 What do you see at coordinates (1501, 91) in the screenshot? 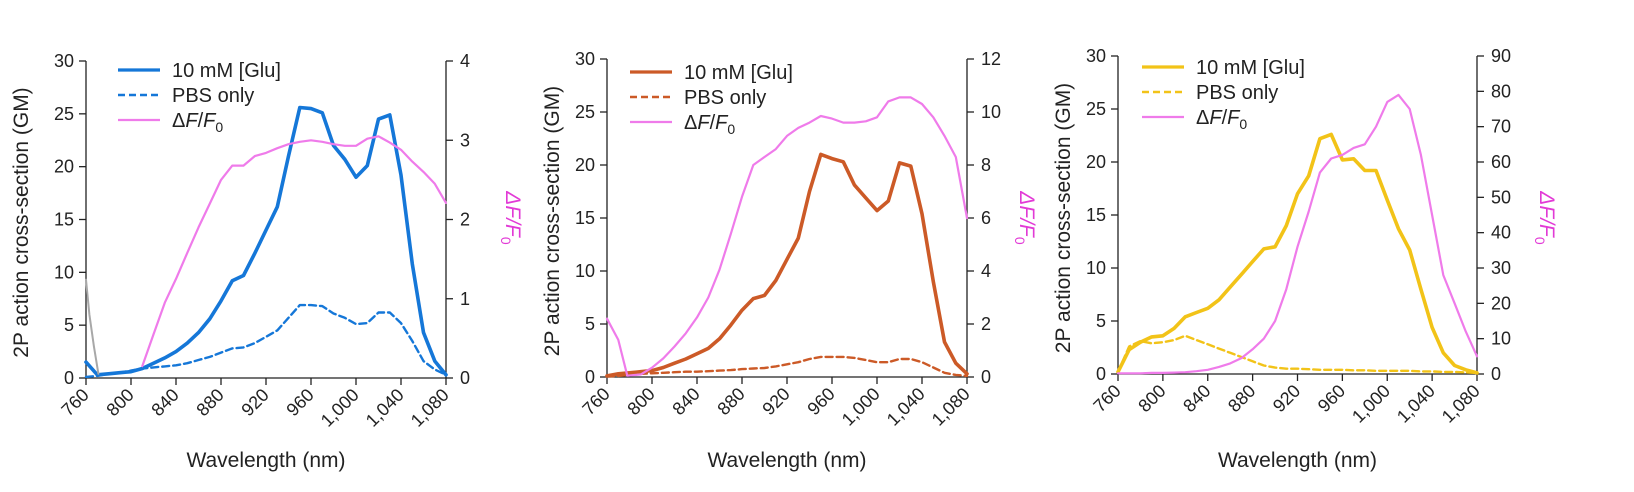
I see `y2-tick-label: 80` at bounding box center [1501, 91].